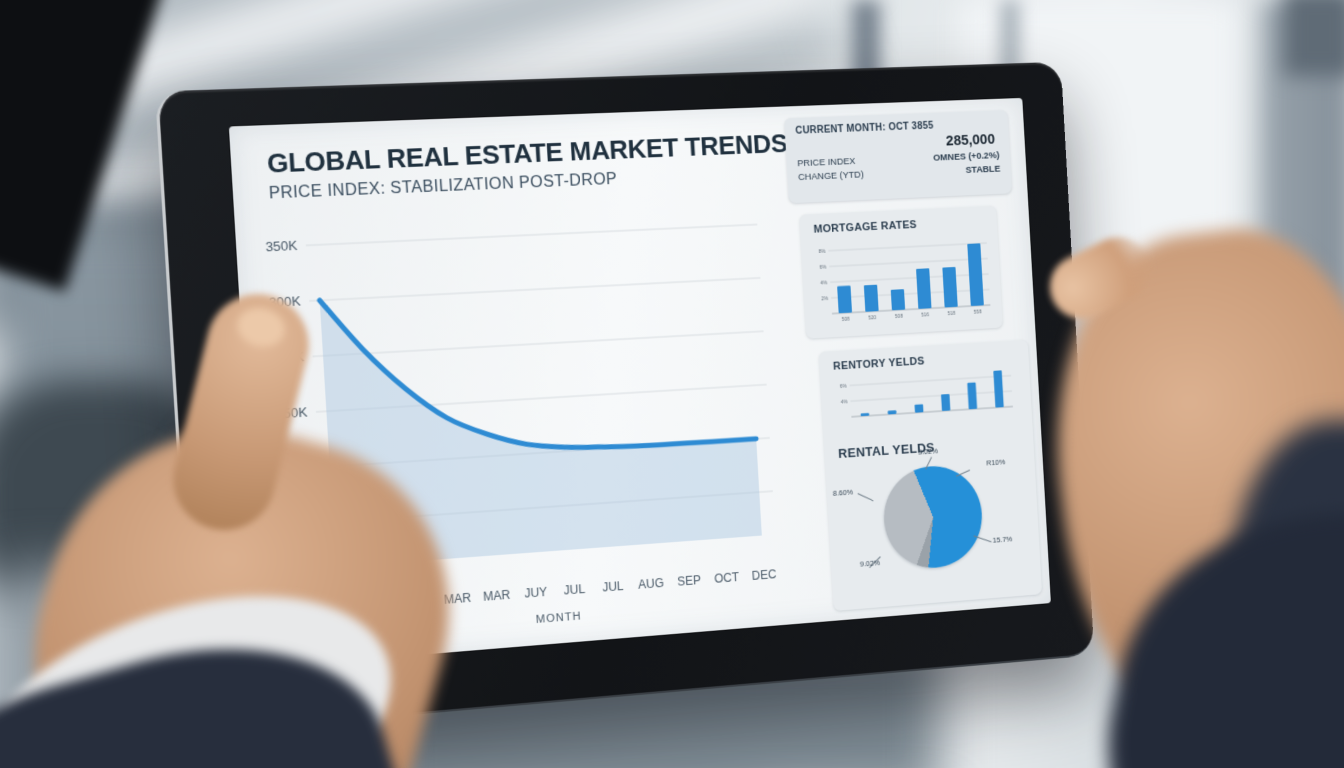 The height and width of the screenshot is (768, 1344). I want to click on x-tick-label: SEP, so click(689, 581).